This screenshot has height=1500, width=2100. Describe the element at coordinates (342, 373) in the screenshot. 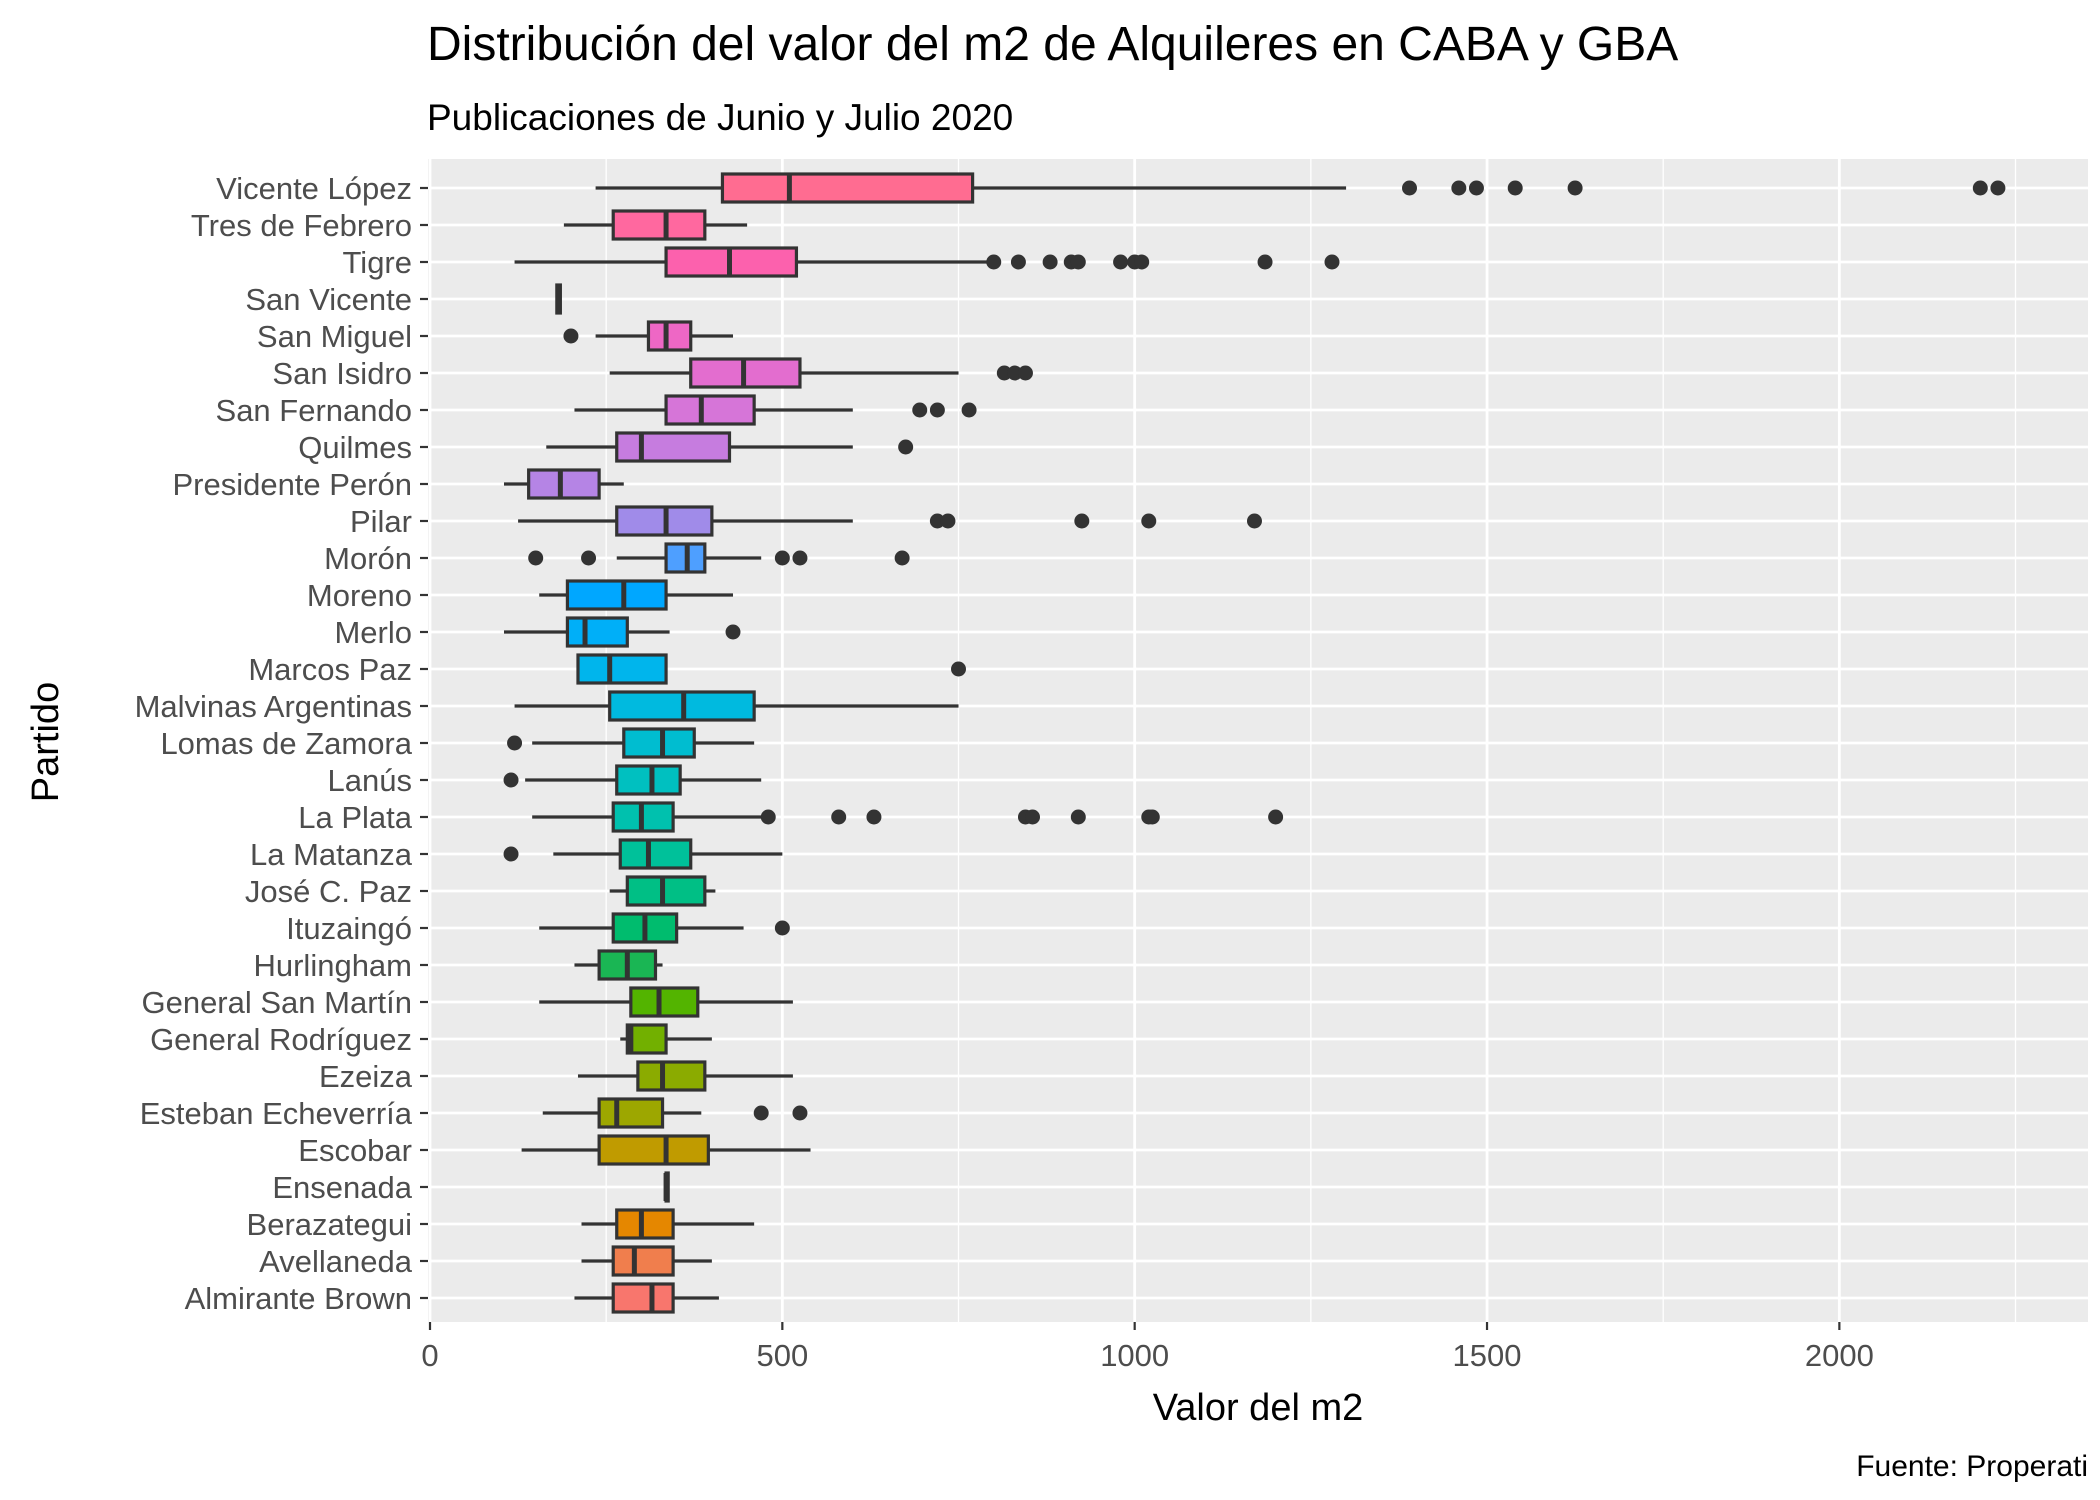

I see `y-tick-label: San Isidro` at that location.